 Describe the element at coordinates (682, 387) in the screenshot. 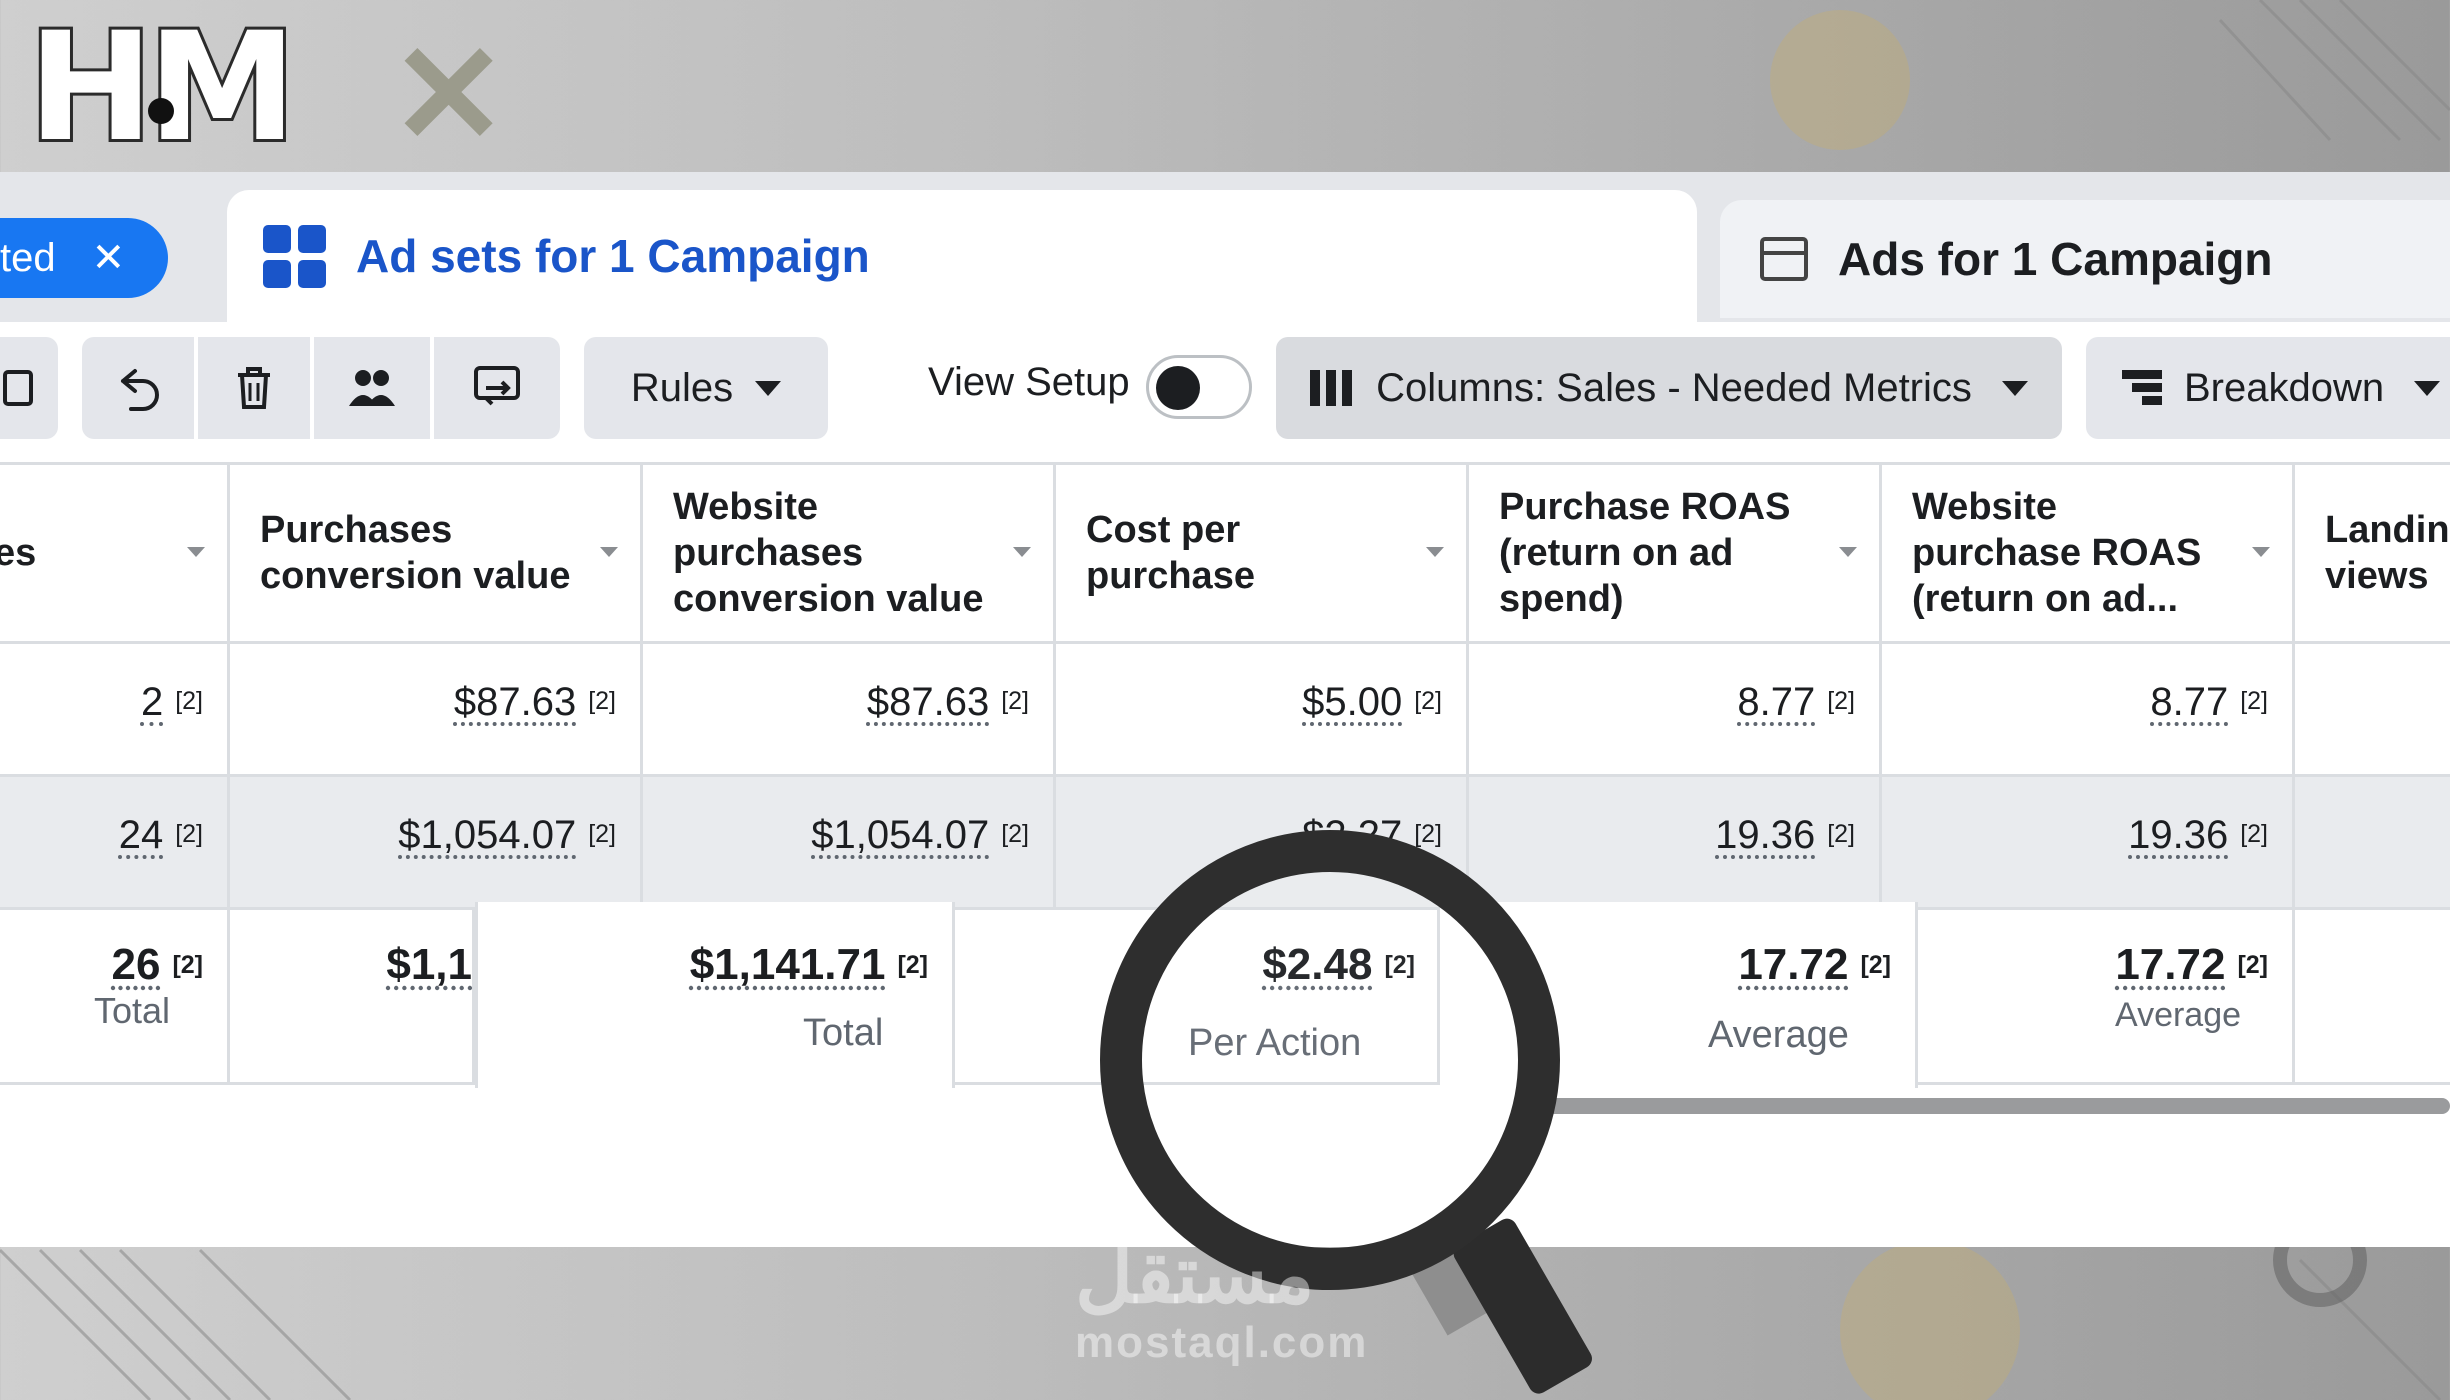

I see `rules-label: Rules` at that location.